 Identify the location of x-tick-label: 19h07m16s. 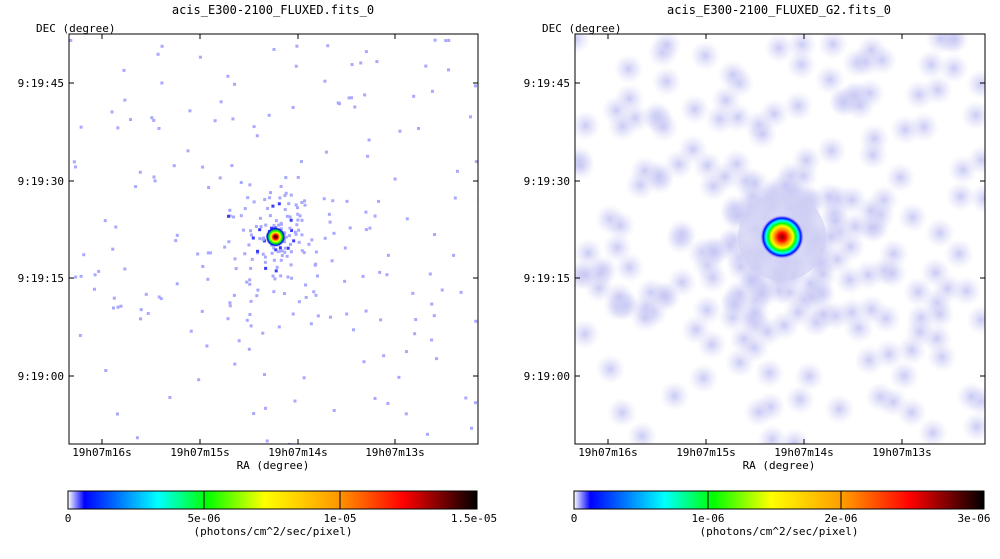
(102, 452).